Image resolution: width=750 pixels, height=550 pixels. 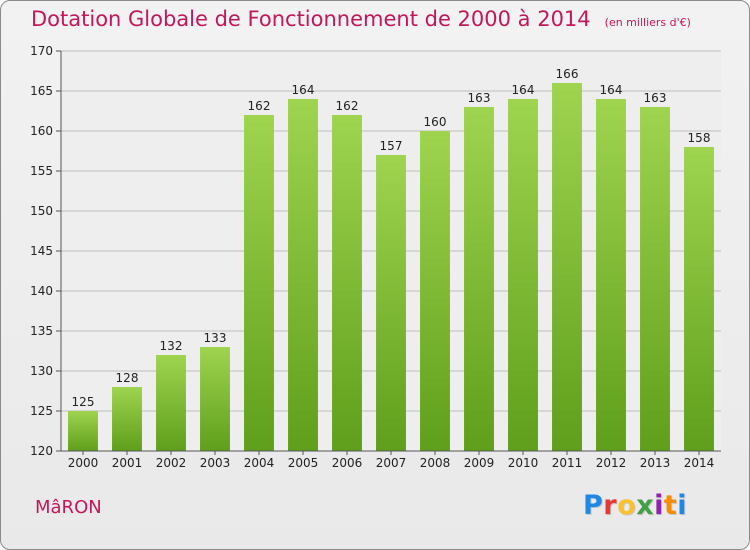 I want to click on x-tick-label: 2010, so click(x=523, y=463).